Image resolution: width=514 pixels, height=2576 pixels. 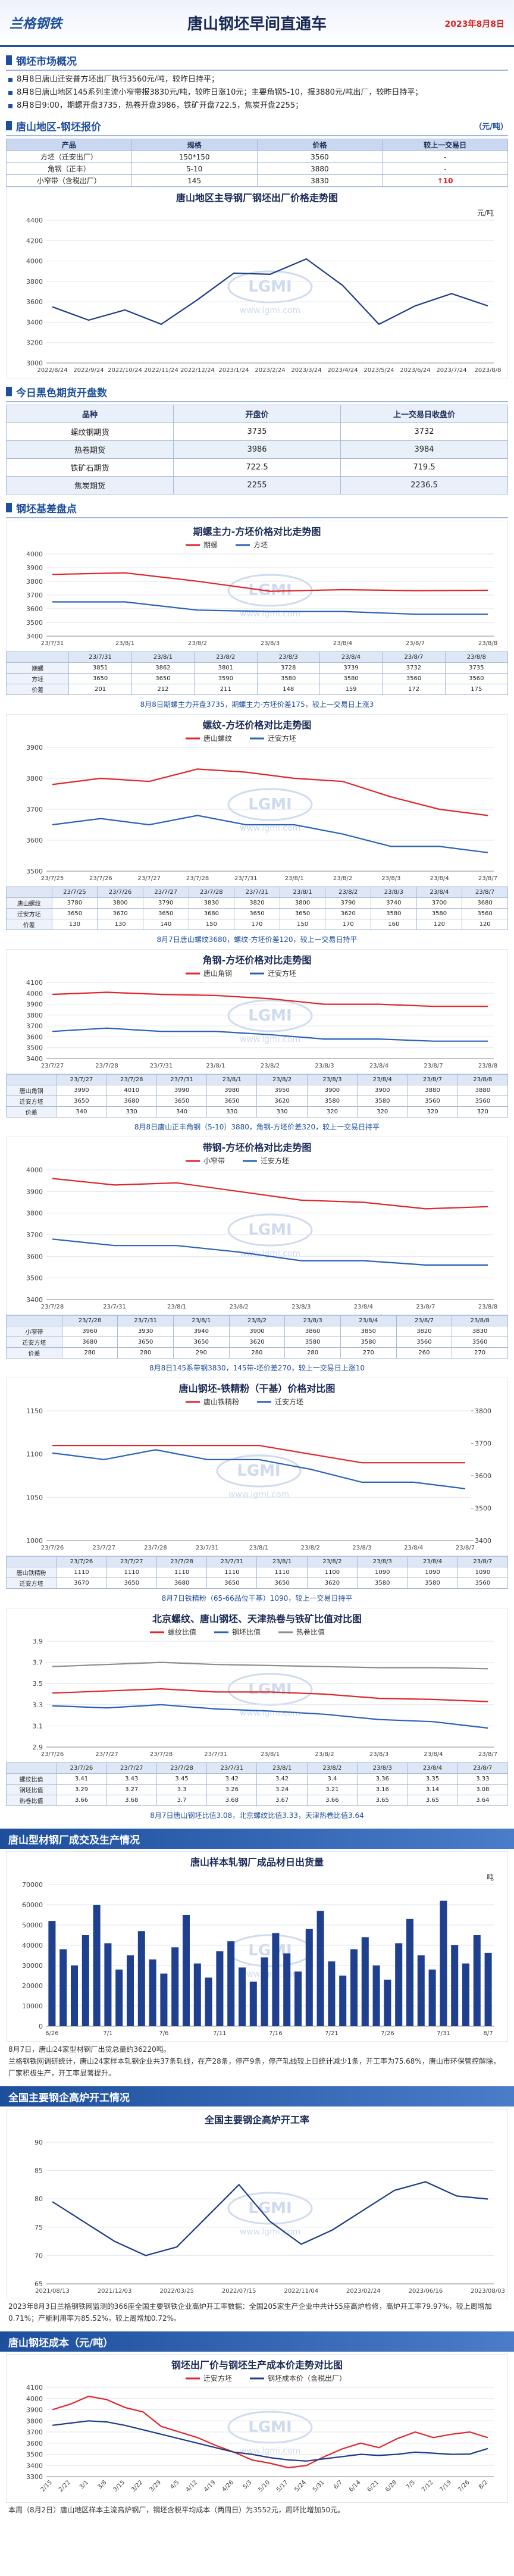 I want to click on cell: 3670, so click(x=81, y=1583).